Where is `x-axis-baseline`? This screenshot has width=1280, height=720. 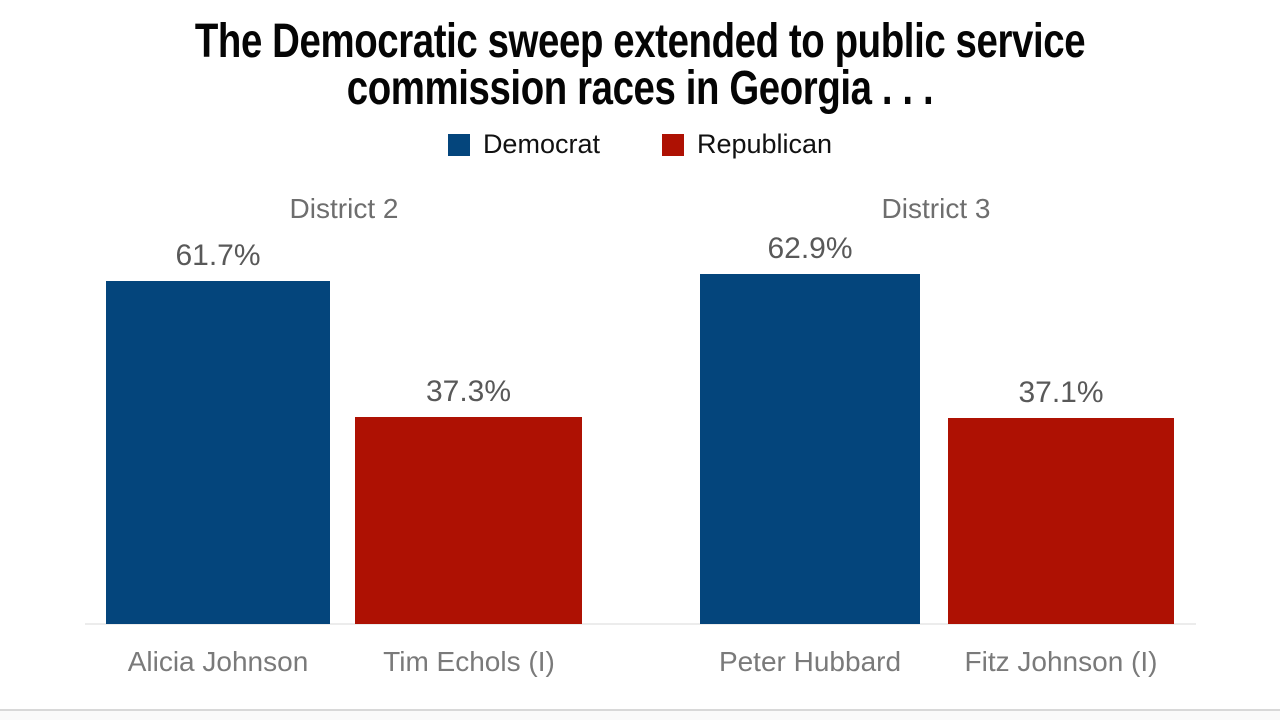
x-axis-baseline is located at coordinates (640, 624).